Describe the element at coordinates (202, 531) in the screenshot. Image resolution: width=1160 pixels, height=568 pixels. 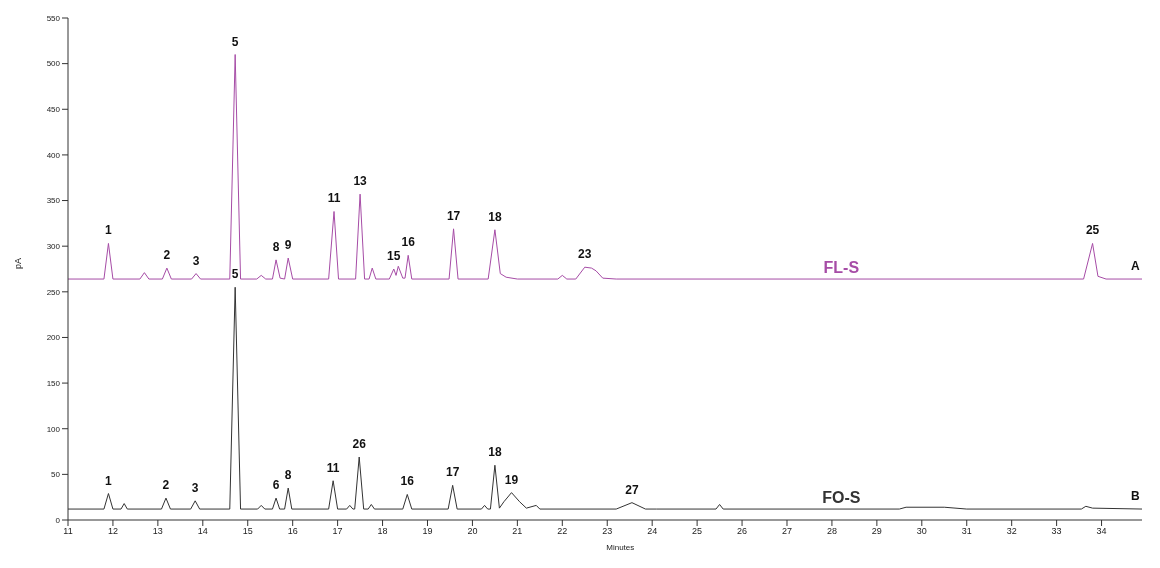
I see `x-tick-label: 14` at that location.